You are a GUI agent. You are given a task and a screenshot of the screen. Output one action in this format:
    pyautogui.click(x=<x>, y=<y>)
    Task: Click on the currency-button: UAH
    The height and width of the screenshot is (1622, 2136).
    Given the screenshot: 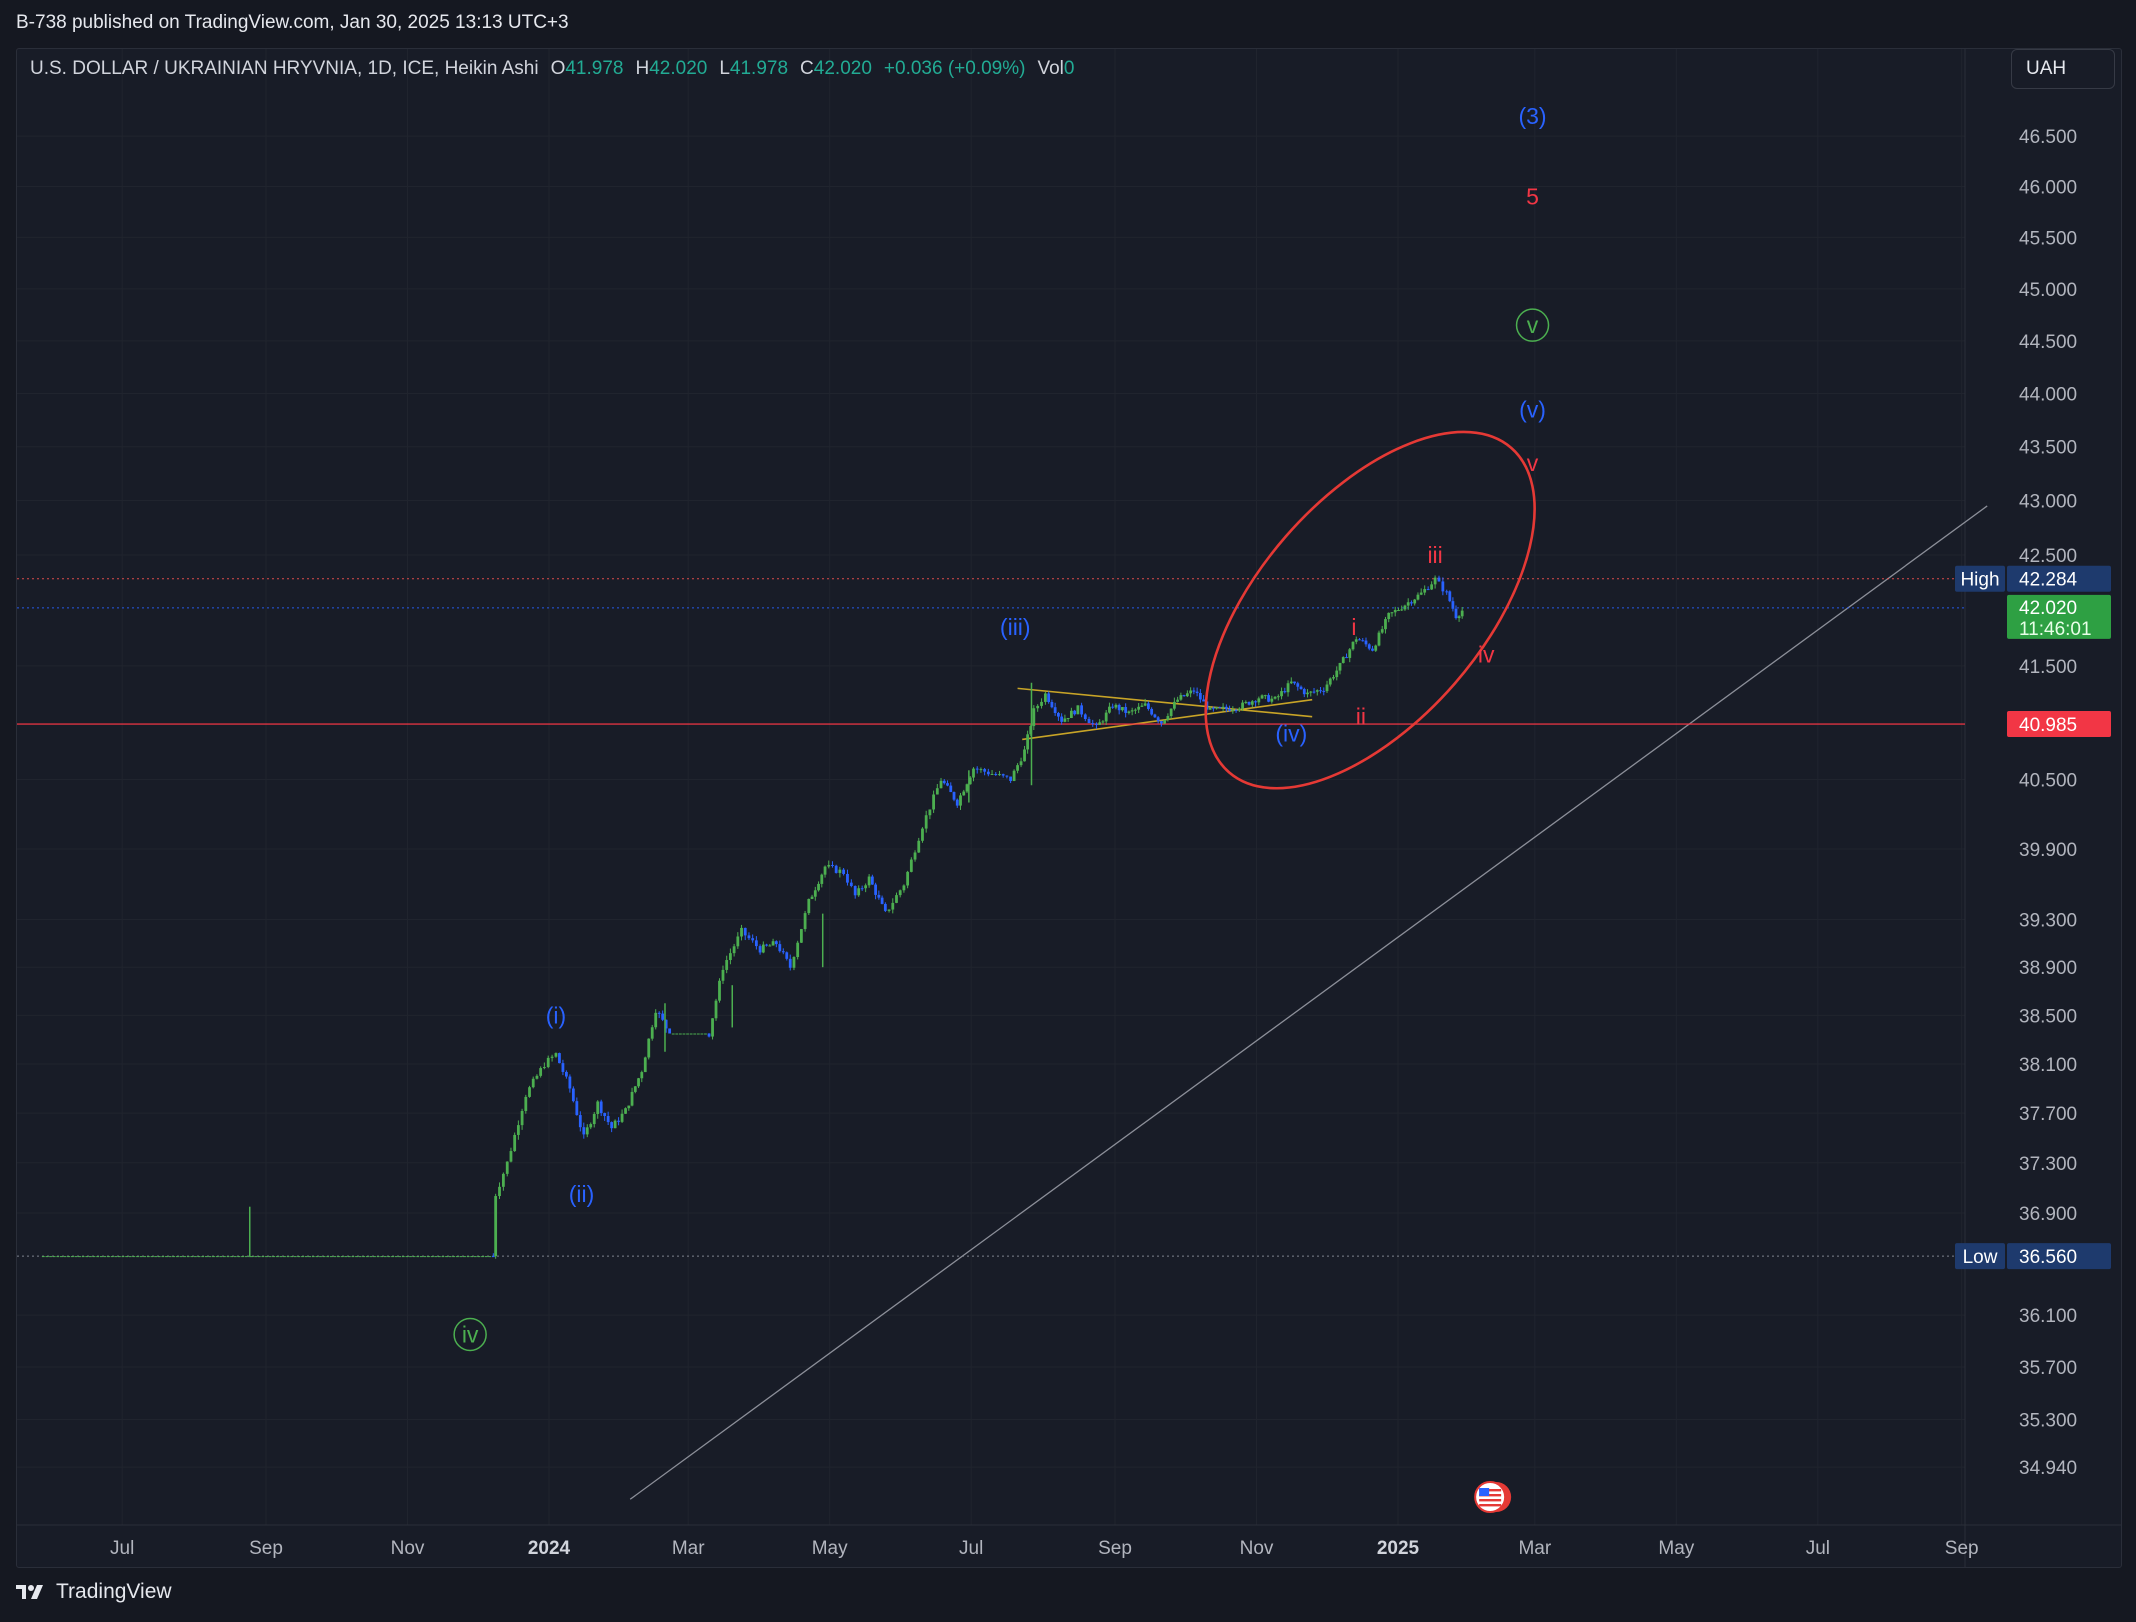 What is the action you would take?
    pyautogui.click(x=2063, y=69)
    